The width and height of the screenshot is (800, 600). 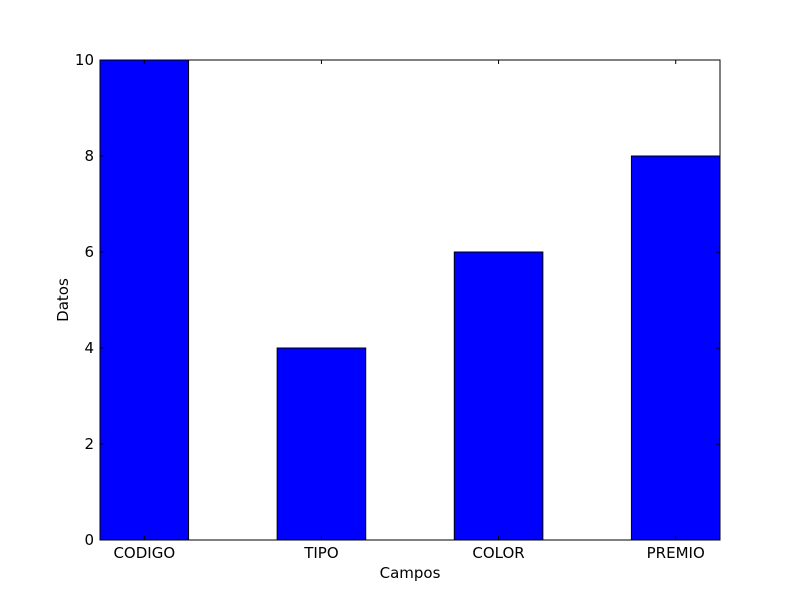 What do you see at coordinates (84, 60) in the screenshot?
I see `y-tick-label: 10` at bounding box center [84, 60].